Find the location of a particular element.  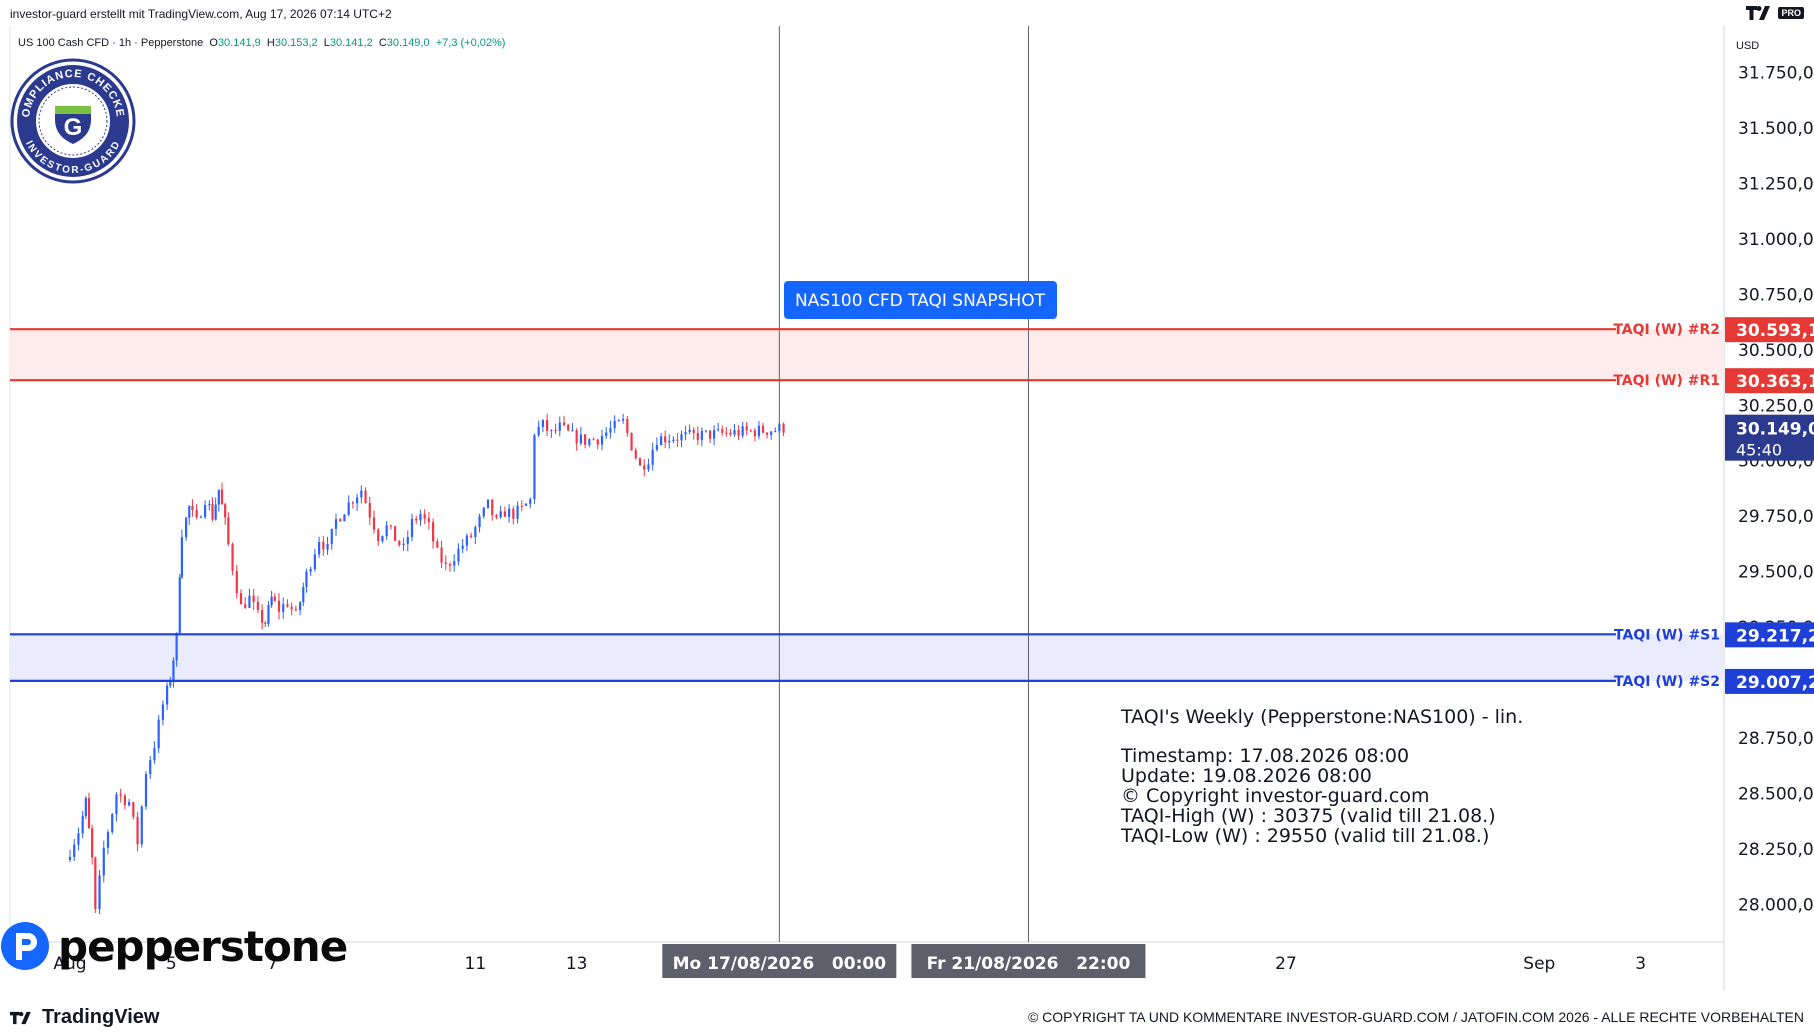

tradingview-icon is located at coordinates (20, 1017).